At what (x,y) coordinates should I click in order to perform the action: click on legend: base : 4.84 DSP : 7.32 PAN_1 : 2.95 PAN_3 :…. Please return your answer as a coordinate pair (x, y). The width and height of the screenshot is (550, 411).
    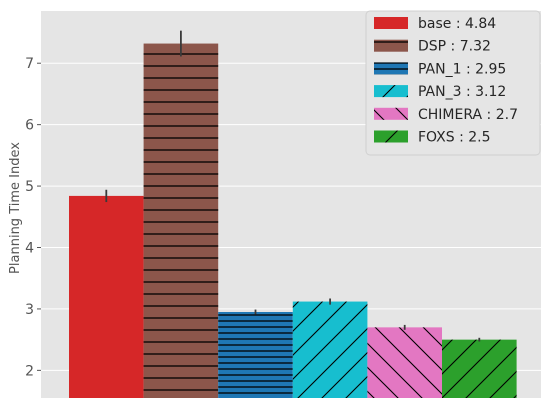
    Looking at the image, I should click on (453, 83).